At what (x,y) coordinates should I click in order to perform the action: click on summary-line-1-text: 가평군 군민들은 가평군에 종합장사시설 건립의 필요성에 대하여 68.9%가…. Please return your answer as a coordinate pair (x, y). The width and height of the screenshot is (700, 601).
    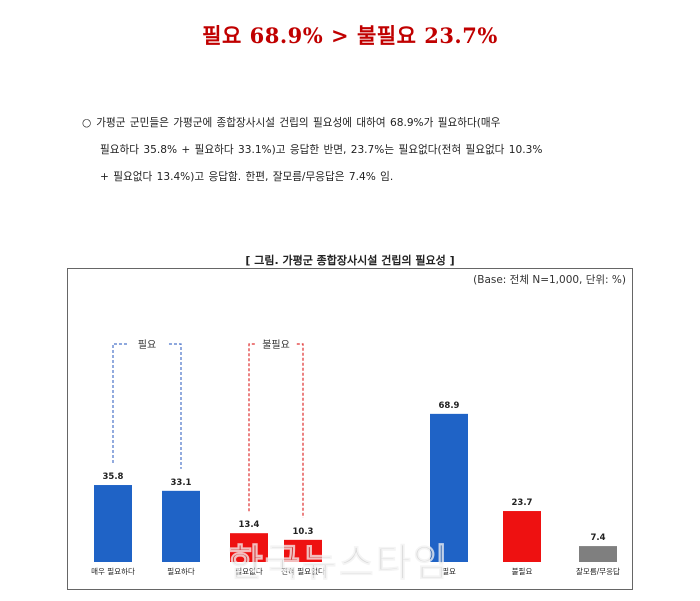
    Looking at the image, I should click on (298, 123).